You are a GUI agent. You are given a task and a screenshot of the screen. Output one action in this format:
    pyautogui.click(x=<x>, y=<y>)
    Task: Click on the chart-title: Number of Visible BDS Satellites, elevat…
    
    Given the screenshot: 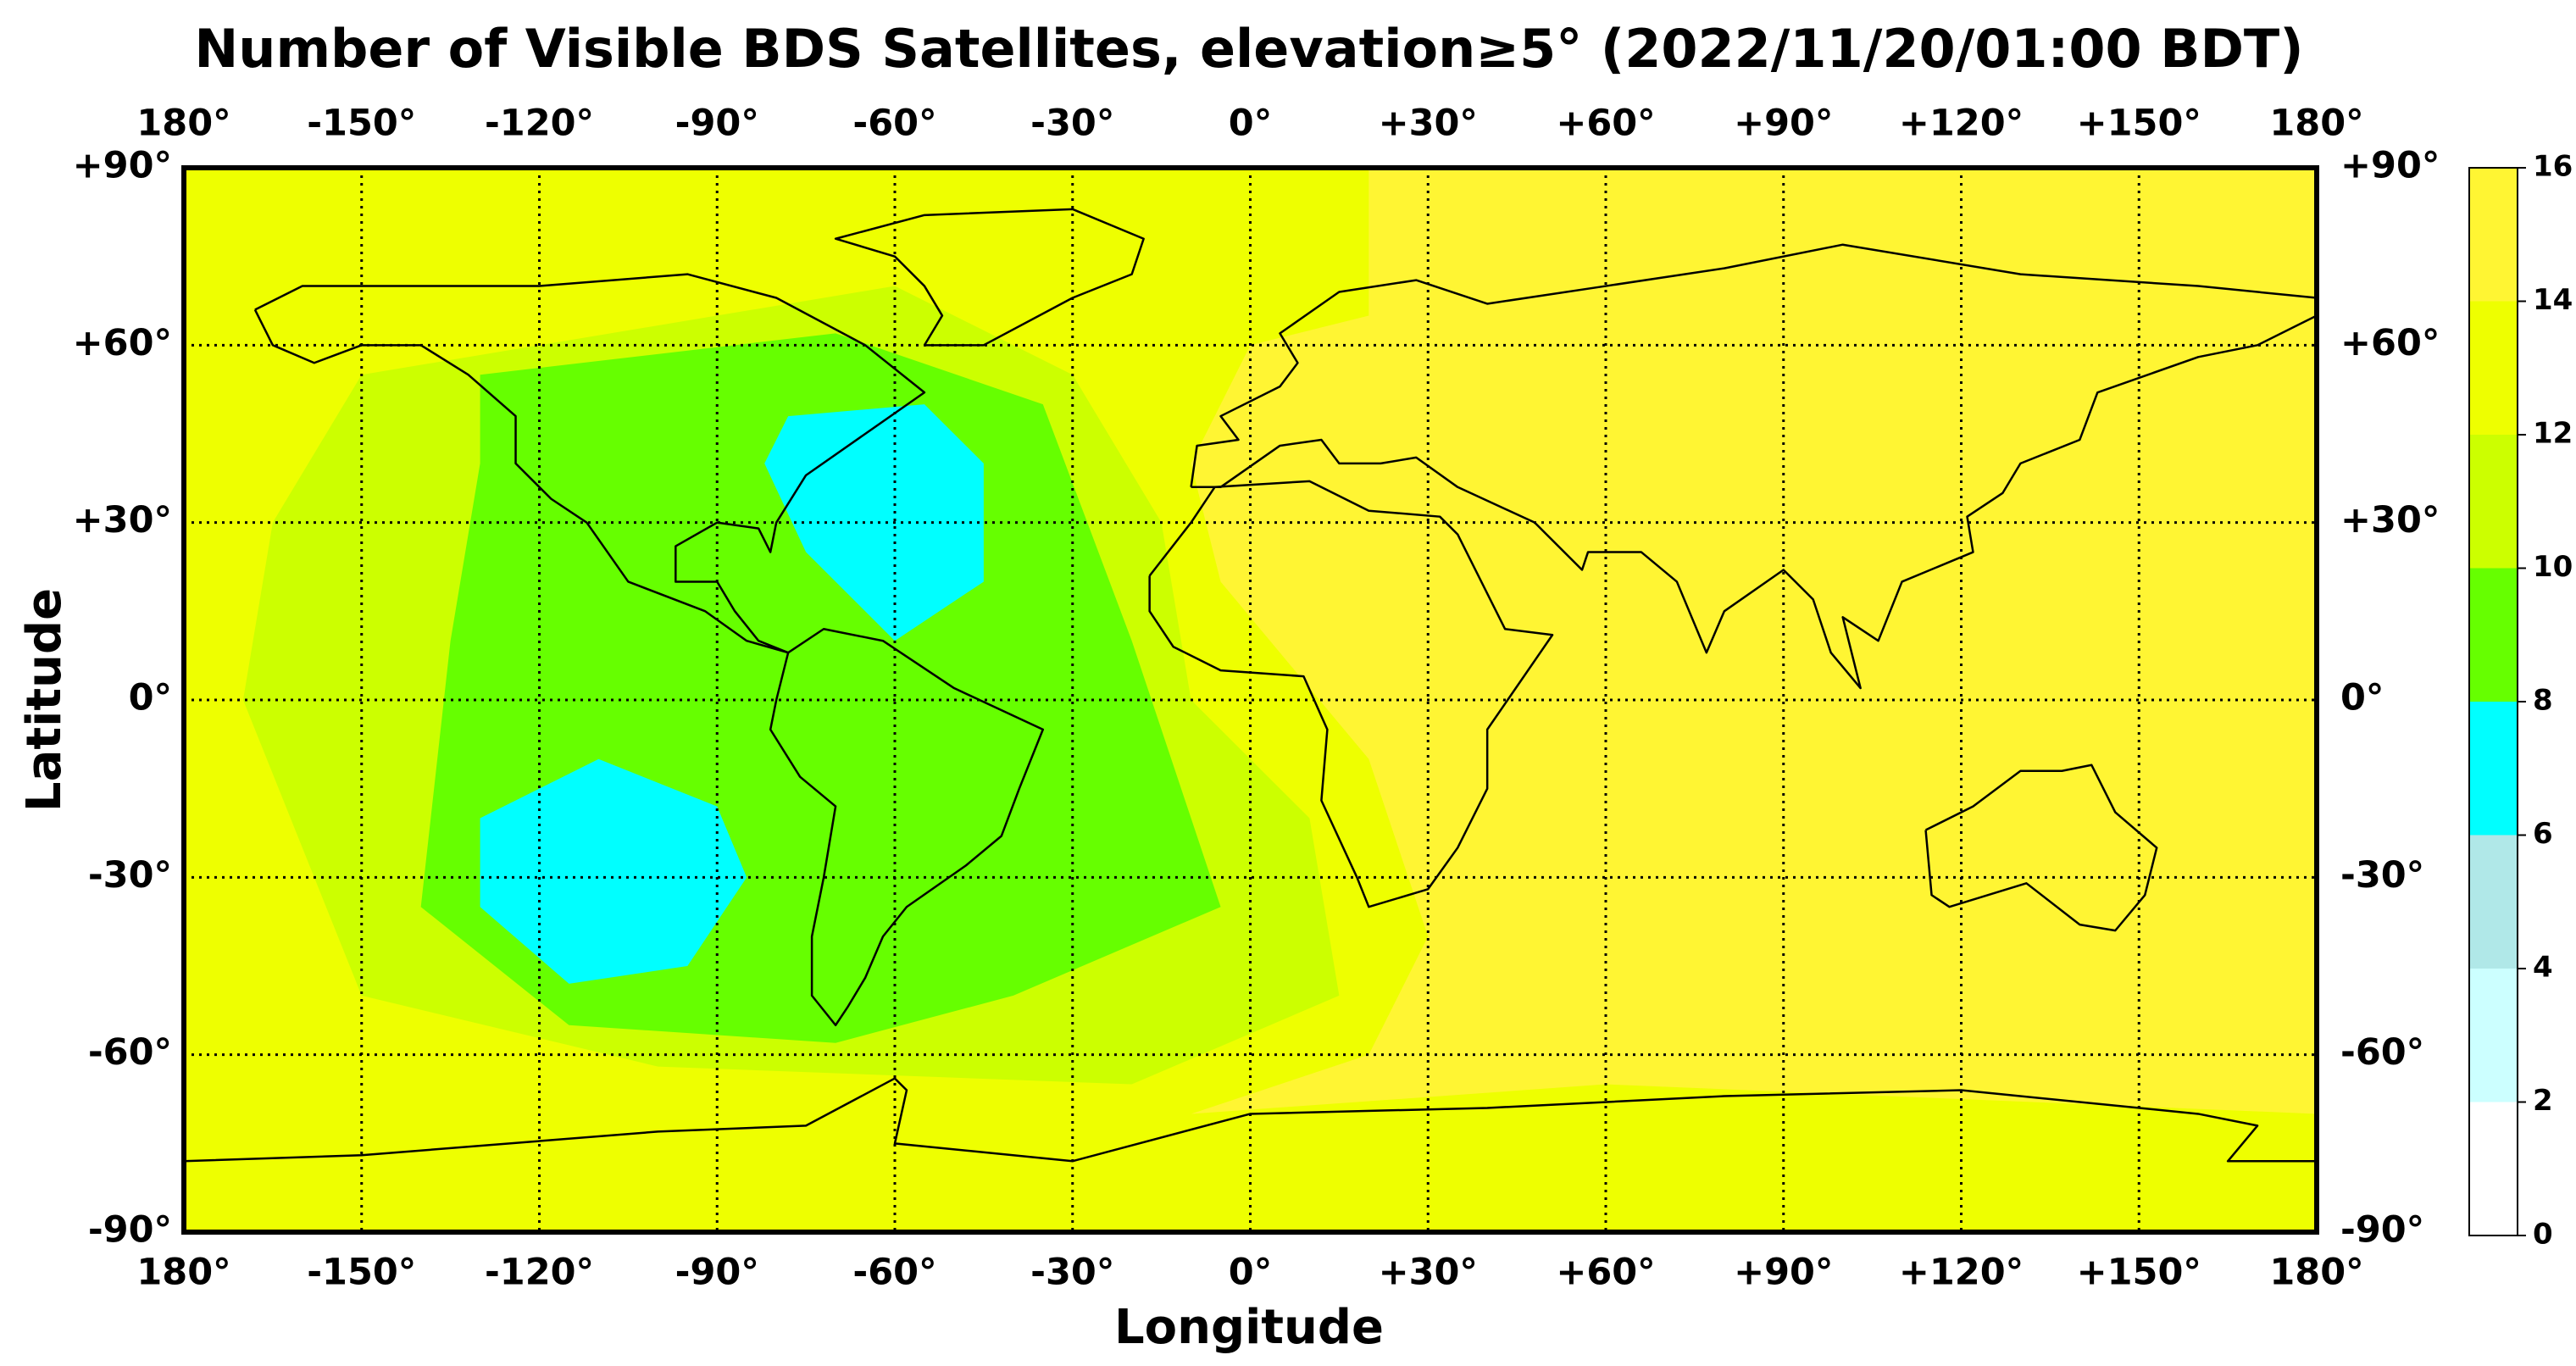 What is the action you would take?
    pyautogui.click(x=1248, y=49)
    